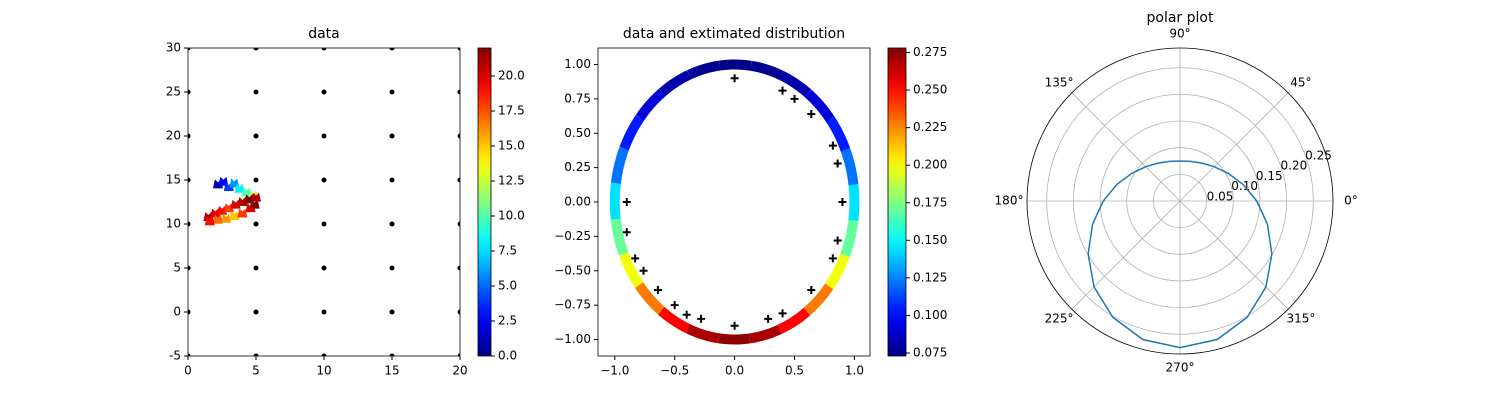 This screenshot has height=400, width=1500. Describe the element at coordinates (507, 251) in the screenshot. I see `colorbar-tick-label: 7.5` at that location.